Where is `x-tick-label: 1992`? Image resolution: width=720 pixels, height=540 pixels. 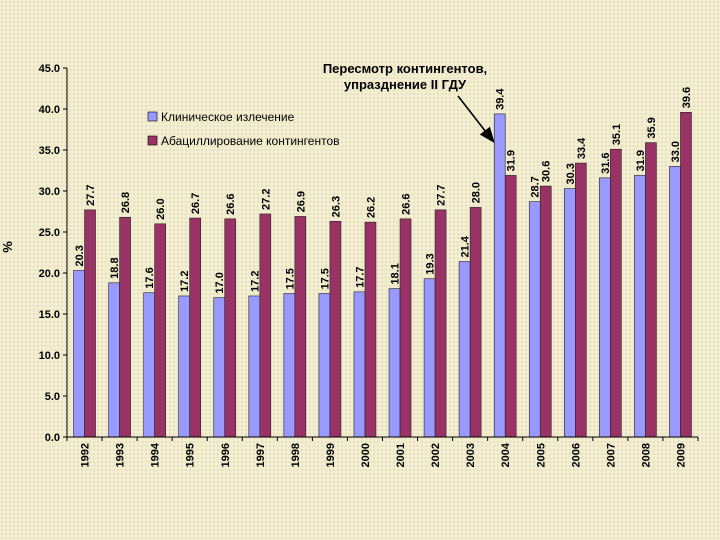
x-tick-label: 1992 is located at coordinates (86, 455).